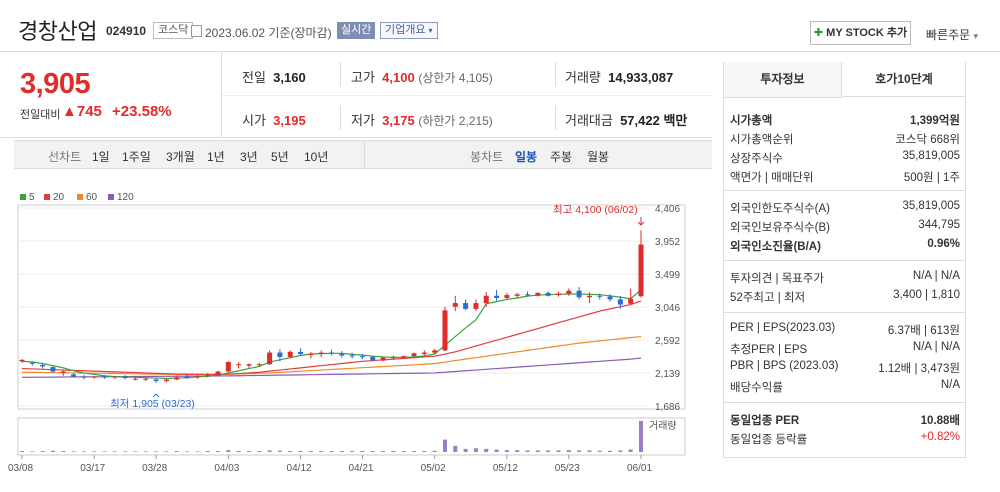  What do you see at coordinates (136, 157) in the screenshot?
I see `period-1w: 1주일` at bounding box center [136, 157].